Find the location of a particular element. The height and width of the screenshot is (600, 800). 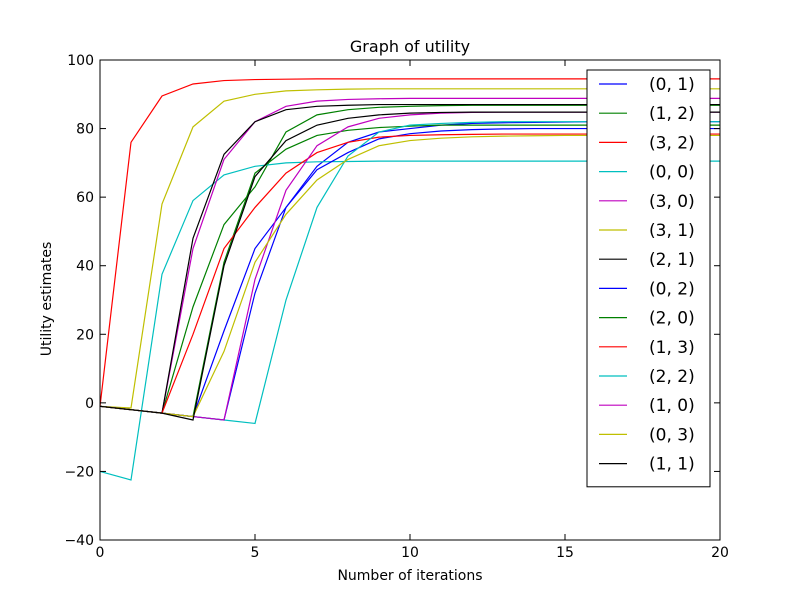

y-tick-label: −20 is located at coordinates (79, 472).